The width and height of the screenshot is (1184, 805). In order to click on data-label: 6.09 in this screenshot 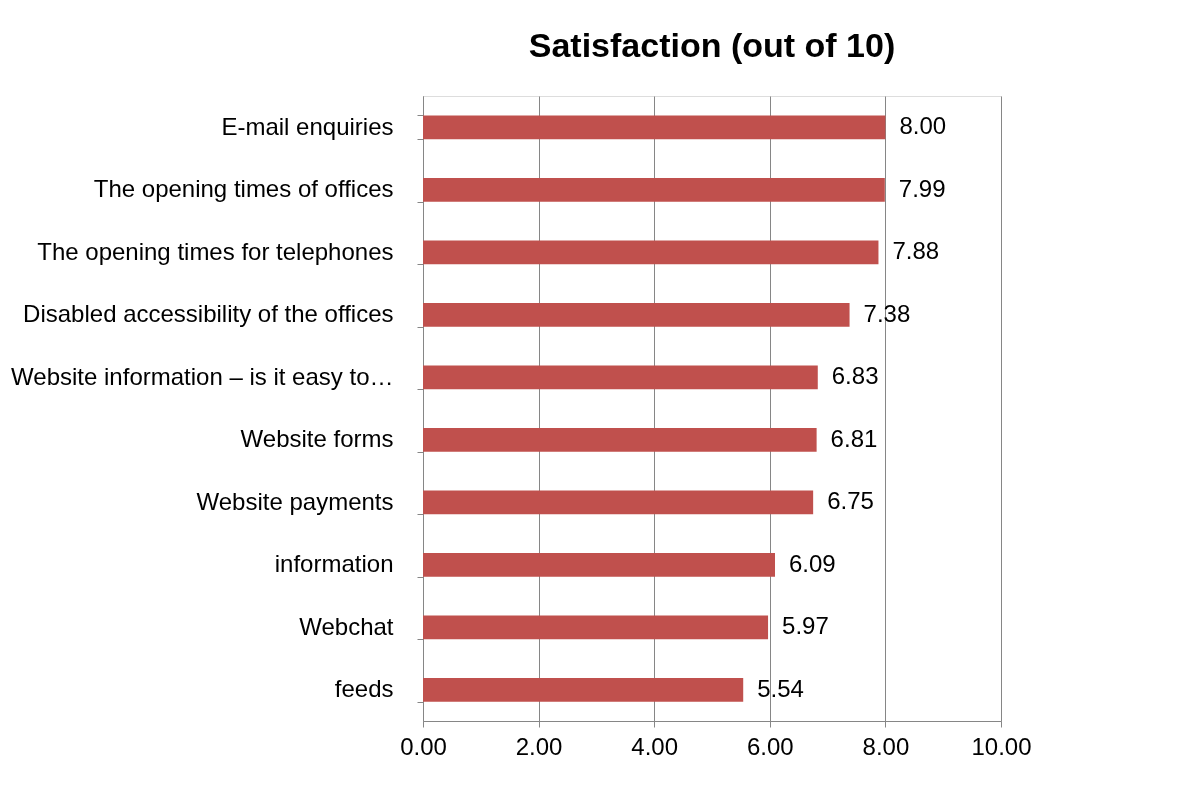, I will do `click(812, 563)`.